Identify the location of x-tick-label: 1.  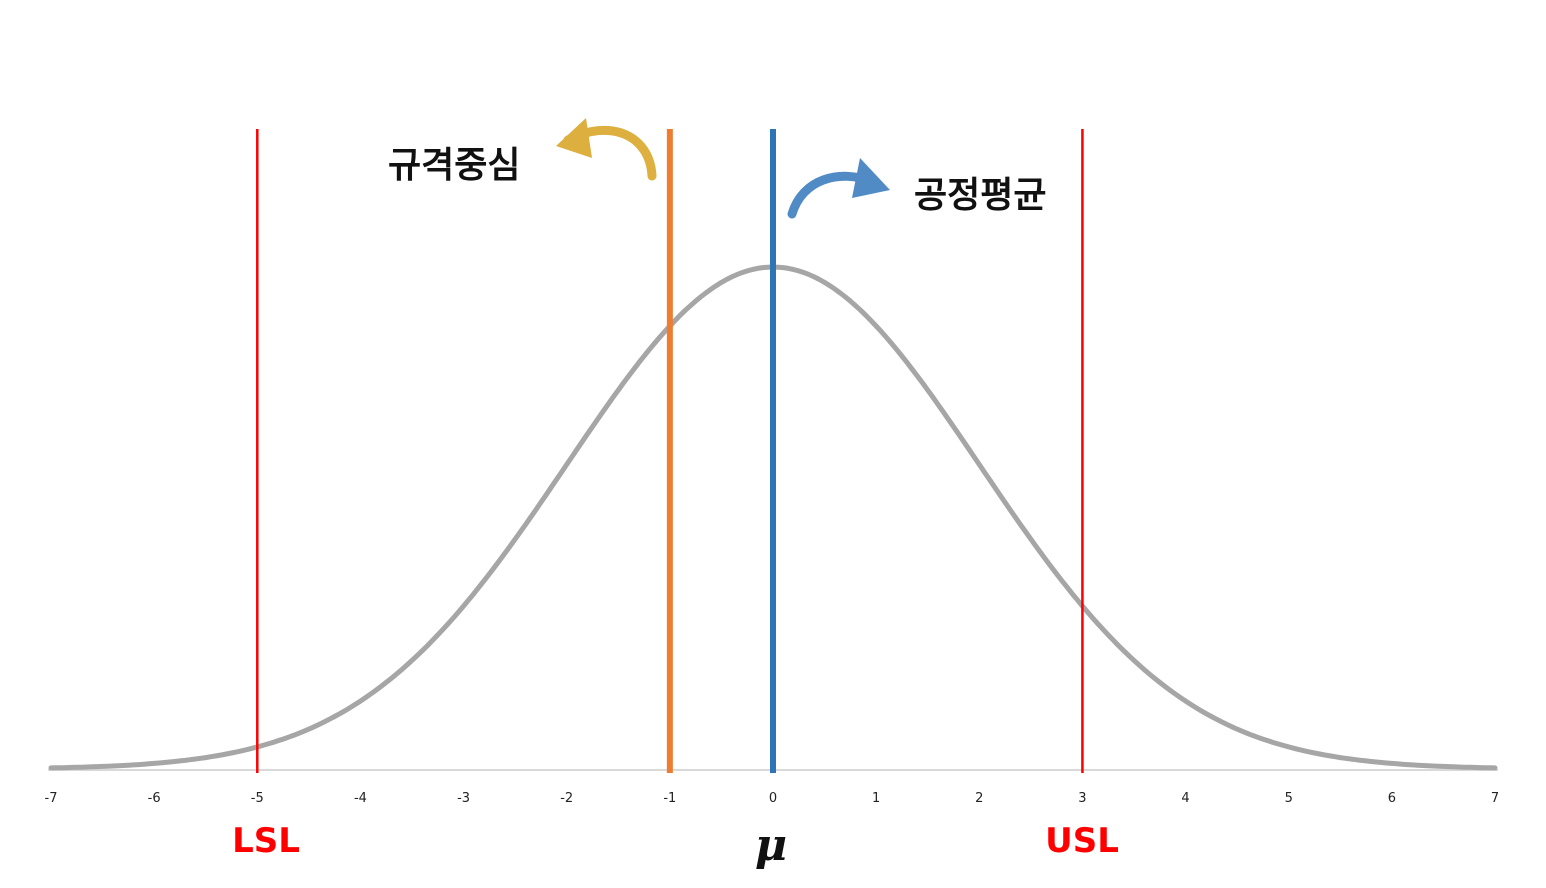
(876, 798).